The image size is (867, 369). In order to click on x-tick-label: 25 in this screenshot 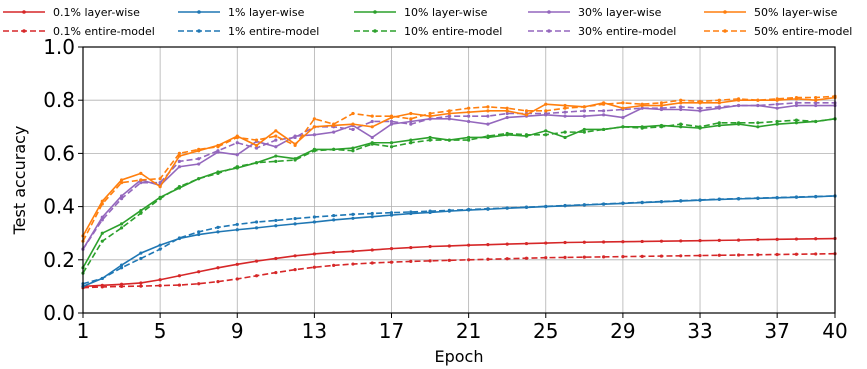, I will do `click(545, 331)`.